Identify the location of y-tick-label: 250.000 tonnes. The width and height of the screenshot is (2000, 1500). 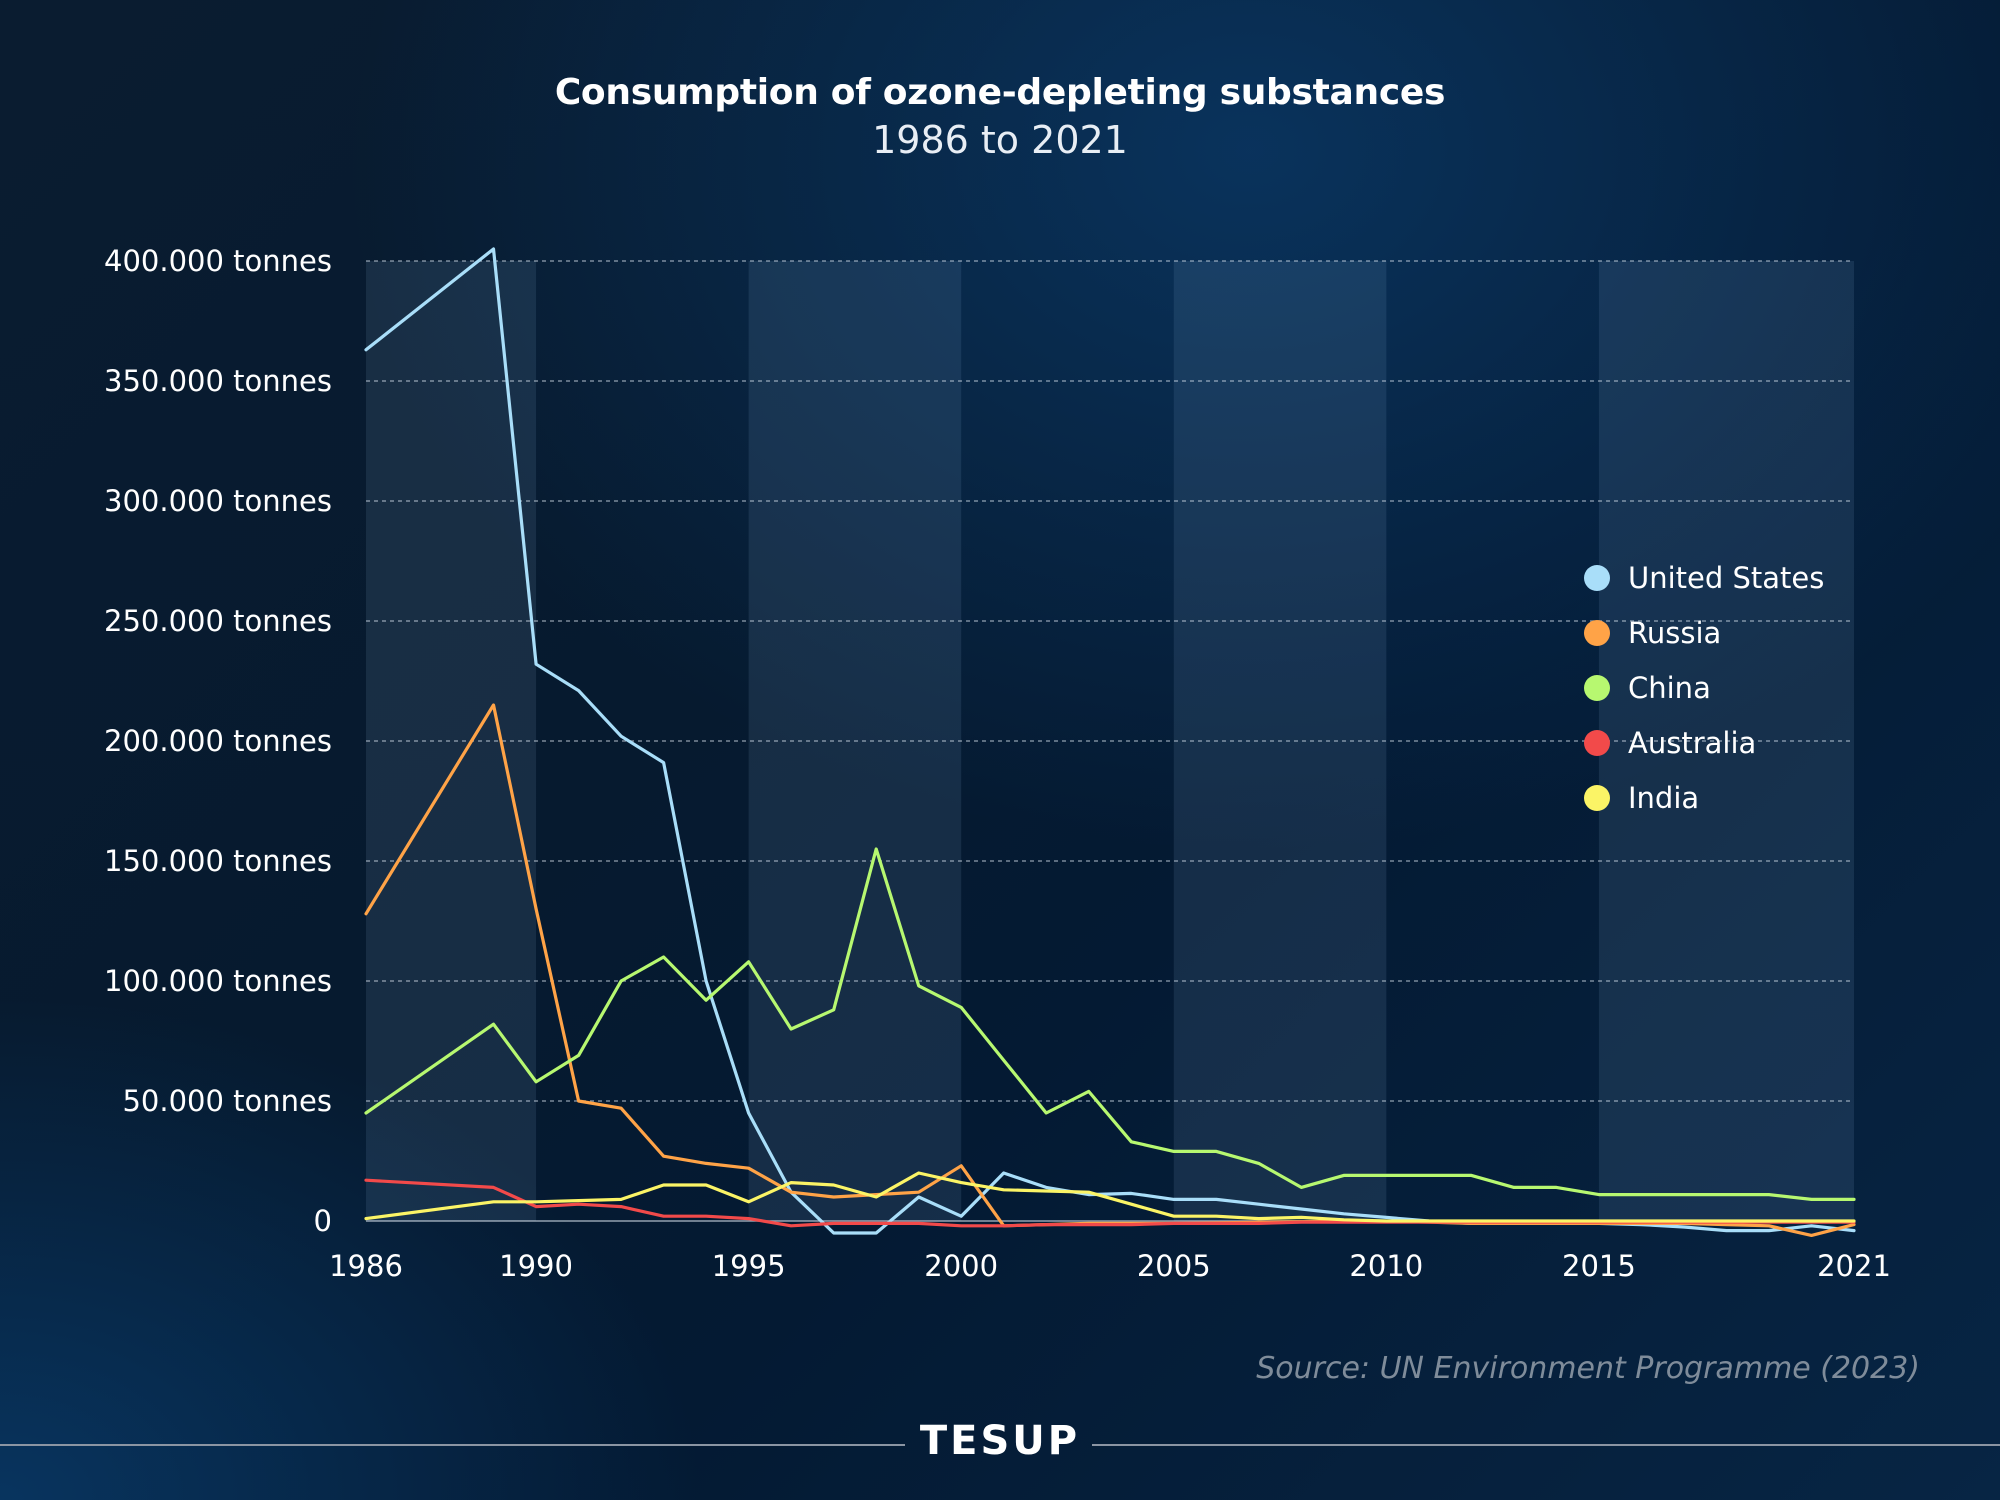
(218, 621).